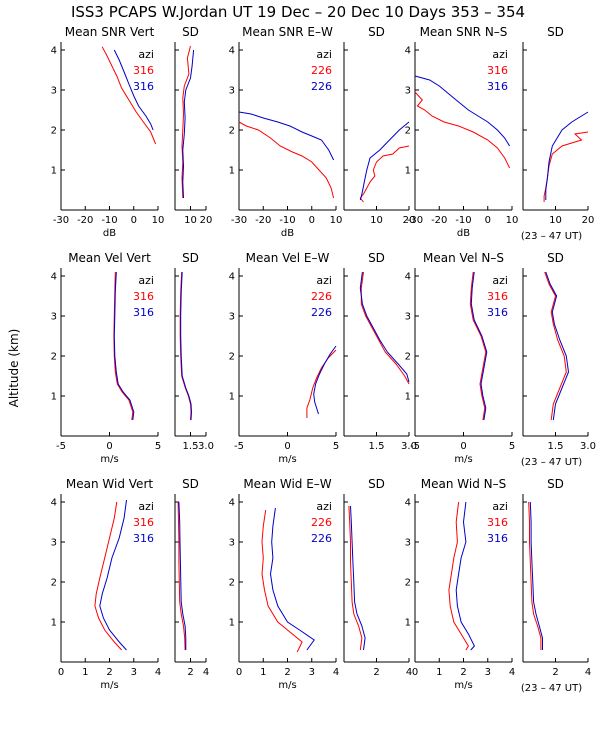  I want to click on panel-snr-ns-sd: SD 10 20(23 – 47 UT), so click(557, 133).